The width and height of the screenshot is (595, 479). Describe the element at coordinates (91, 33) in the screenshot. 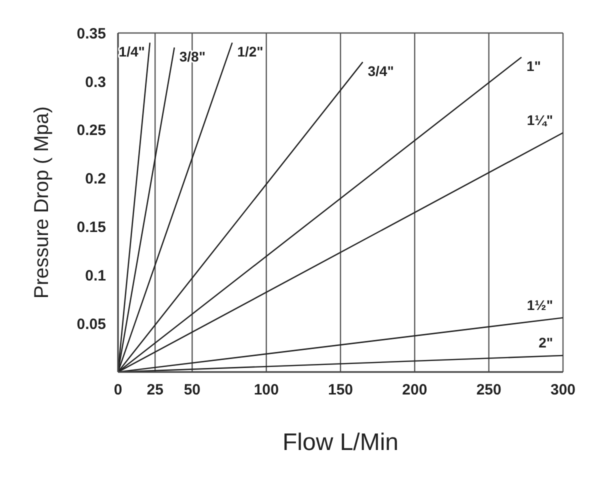

I see `y-tick-label: 0.35` at that location.